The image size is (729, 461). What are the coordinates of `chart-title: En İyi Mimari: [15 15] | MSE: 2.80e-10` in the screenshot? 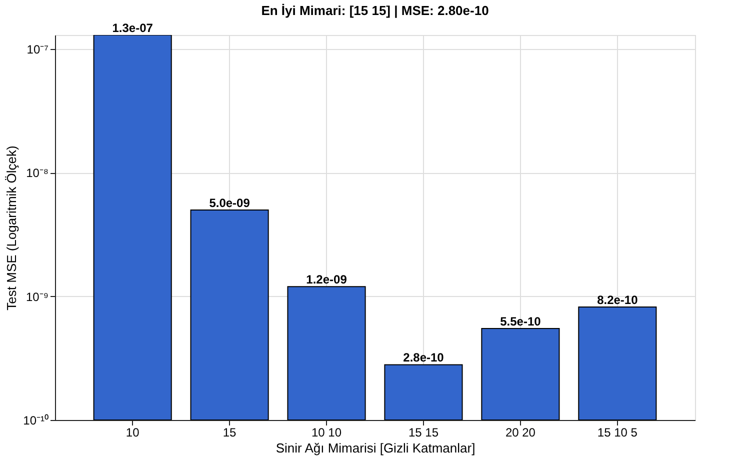 It's located at (375, 10).